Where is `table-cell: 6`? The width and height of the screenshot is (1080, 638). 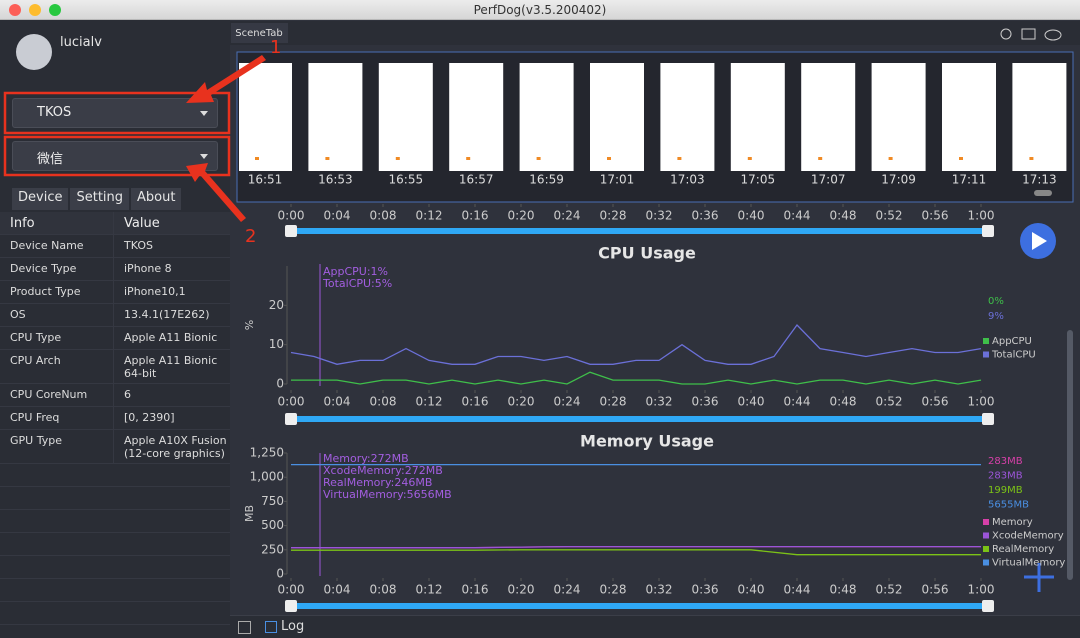
table-cell: 6 is located at coordinates (127, 394).